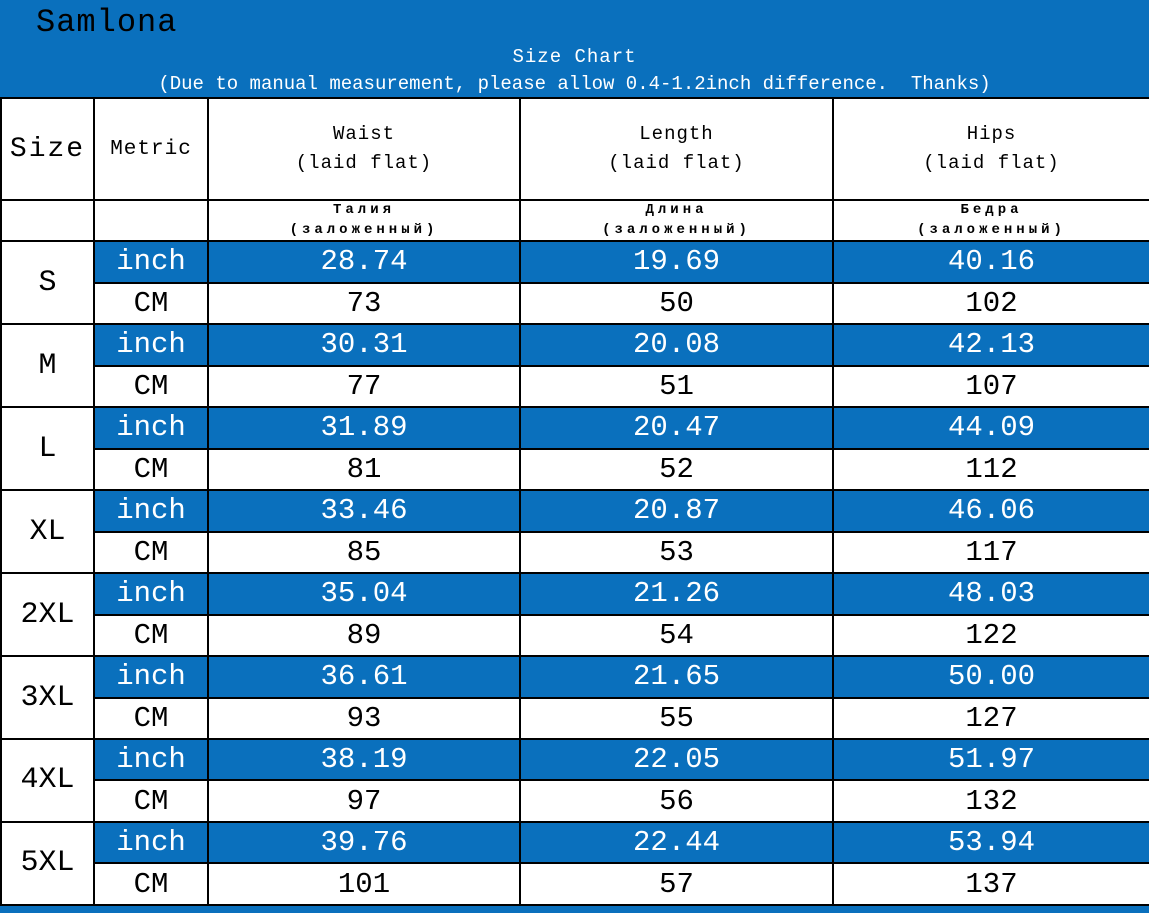  I want to click on table-row-l-inch: L inch 31.89 20.47 44.09, so click(574, 449).